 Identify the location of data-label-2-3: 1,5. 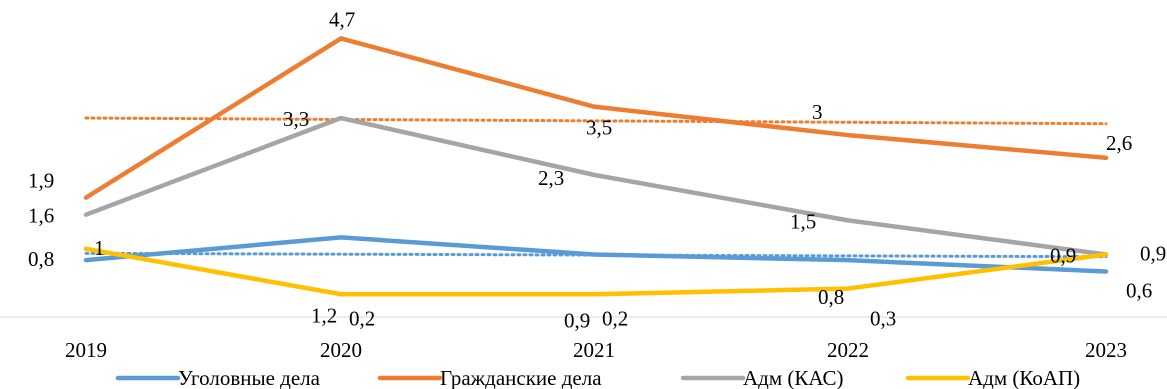
(803, 221).